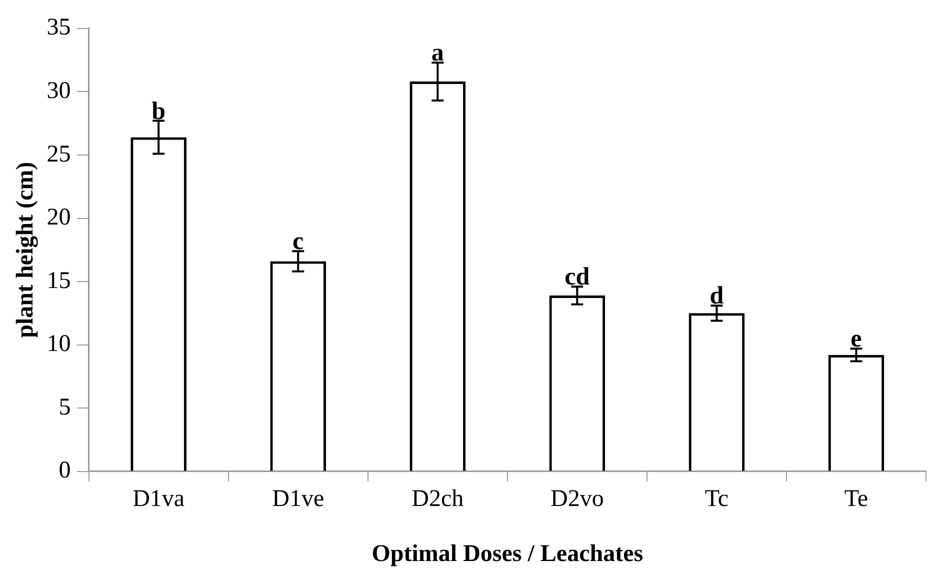  I want to click on y-tick-label: 10, so click(58, 344).